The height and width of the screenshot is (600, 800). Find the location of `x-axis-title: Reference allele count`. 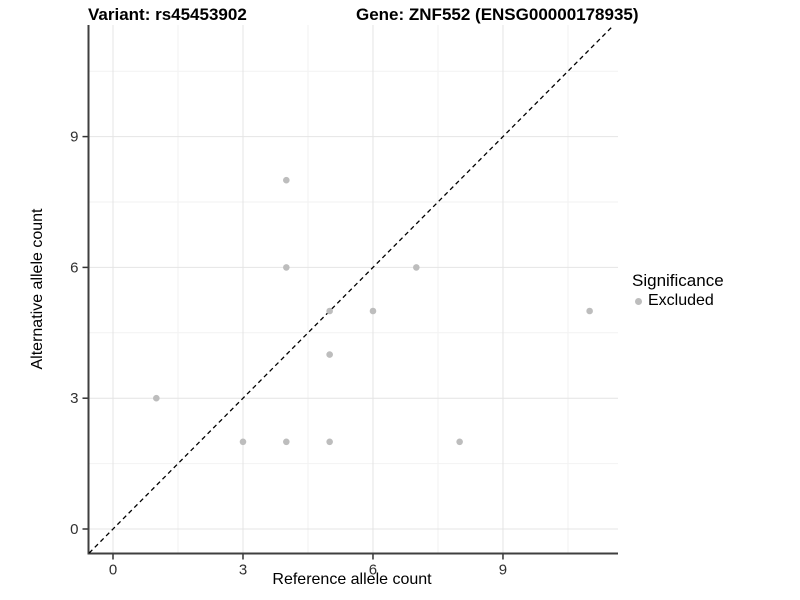

x-axis-title: Reference allele count is located at coordinates (352, 579).